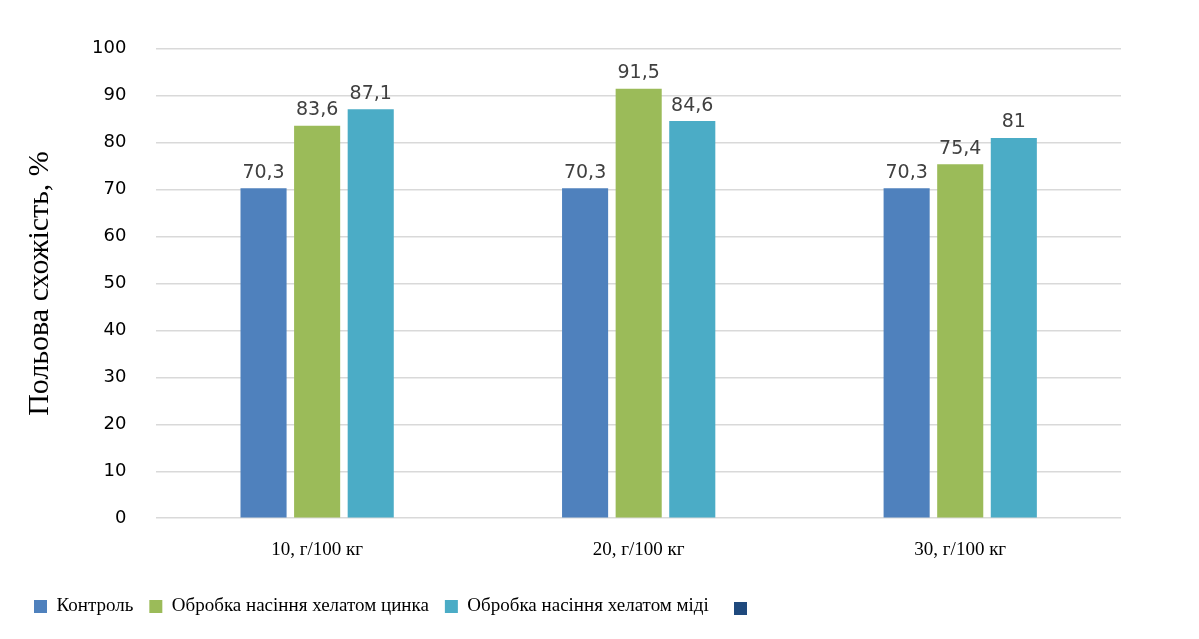  Describe the element at coordinates (115, 329) in the screenshot. I see `y-tick-label: 40` at that location.